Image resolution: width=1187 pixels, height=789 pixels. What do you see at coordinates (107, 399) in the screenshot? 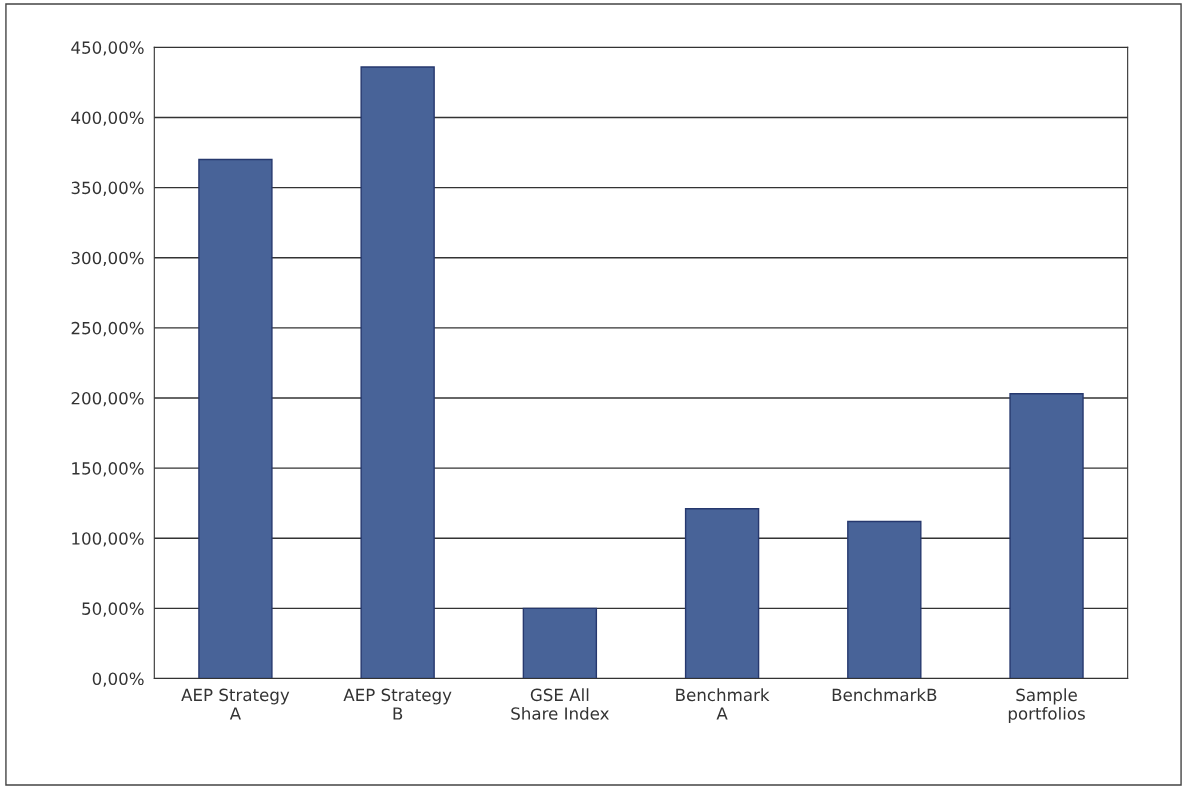
I see `y-tick-label: 200,00%` at bounding box center [107, 399].